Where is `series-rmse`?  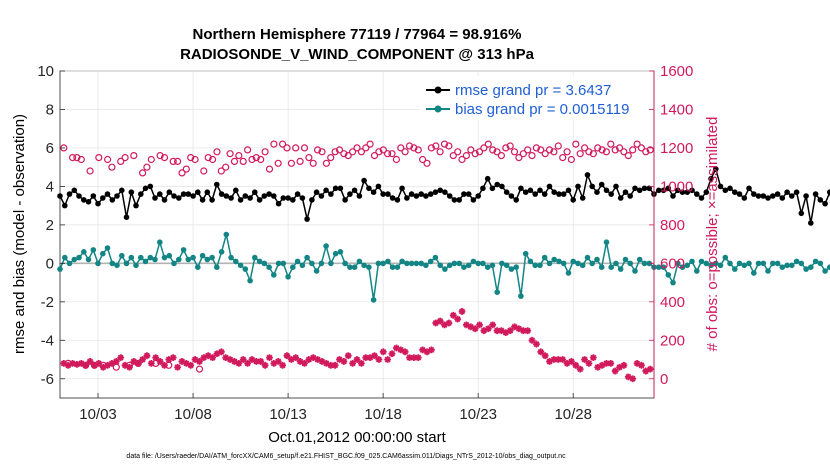 series-rmse is located at coordinates (443, 196).